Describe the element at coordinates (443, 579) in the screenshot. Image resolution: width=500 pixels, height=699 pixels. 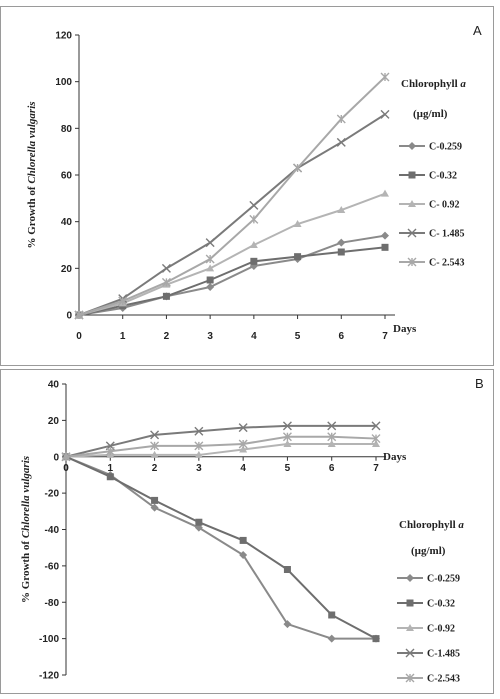
I see `legend-entry: C-0.259` at that location.